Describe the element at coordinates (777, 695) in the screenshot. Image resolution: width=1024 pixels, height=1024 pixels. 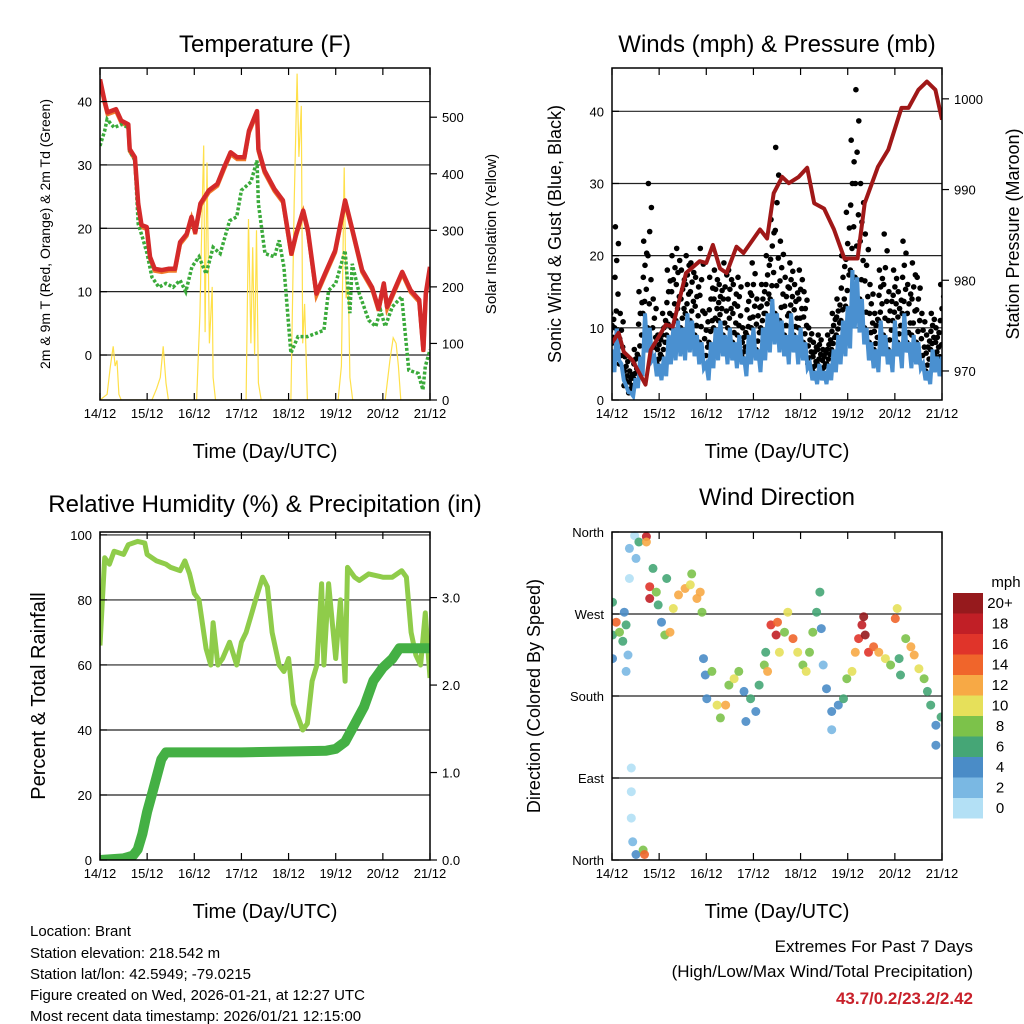
I see `plot-area` at that location.